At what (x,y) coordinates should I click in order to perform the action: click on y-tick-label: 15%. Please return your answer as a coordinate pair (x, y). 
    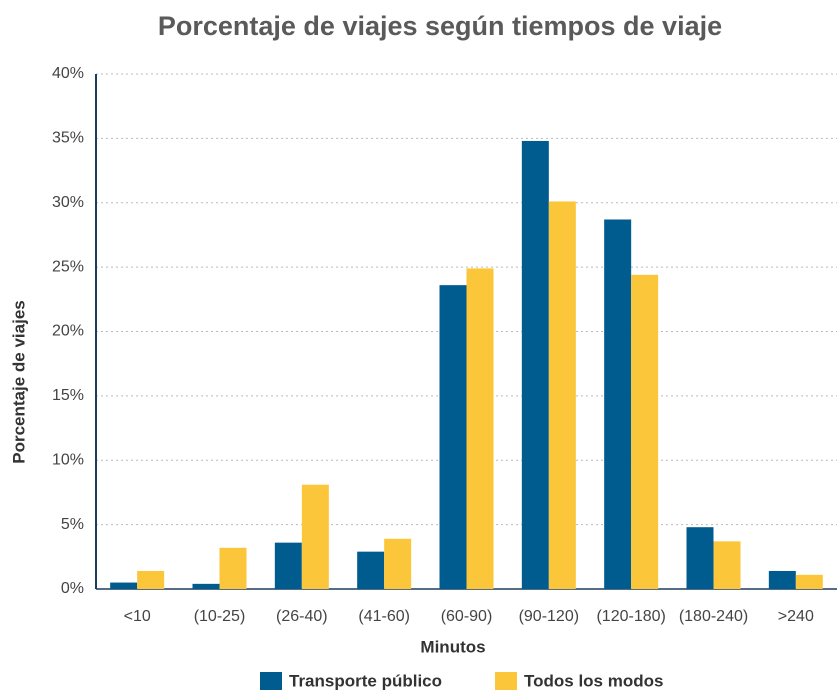
    Looking at the image, I should click on (68, 395).